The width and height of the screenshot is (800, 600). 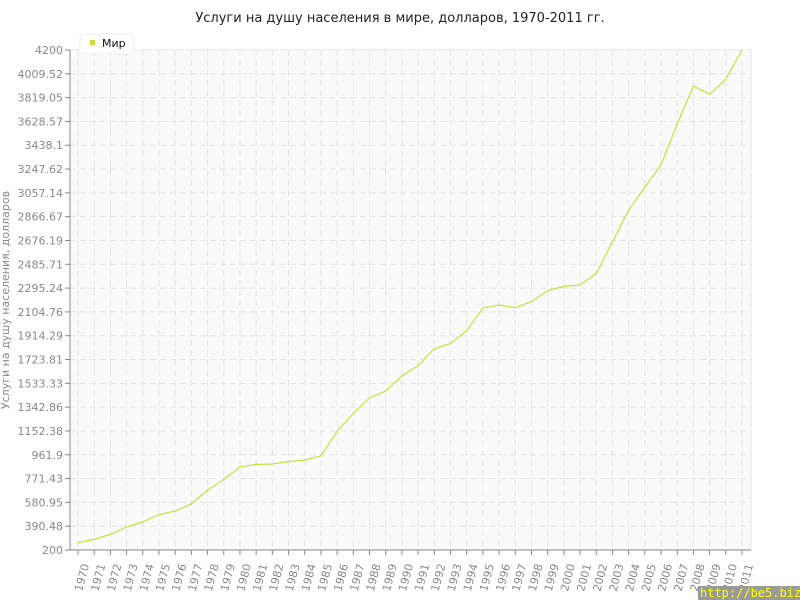 What do you see at coordinates (41, 74) in the screenshot?
I see `y-tick-label: 4009.52` at bounding box center [41, 74].